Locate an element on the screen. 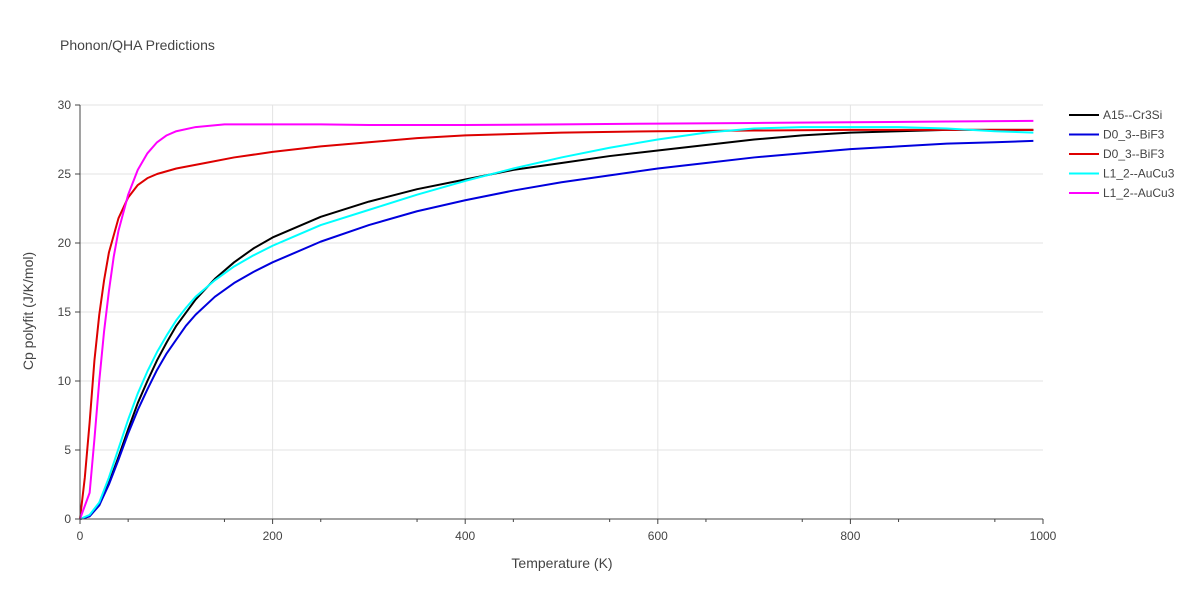 This screenshot has height=600, width=1200. legend-label-3: L1_2--AuCu3 is located at coordinates (1139, 174).